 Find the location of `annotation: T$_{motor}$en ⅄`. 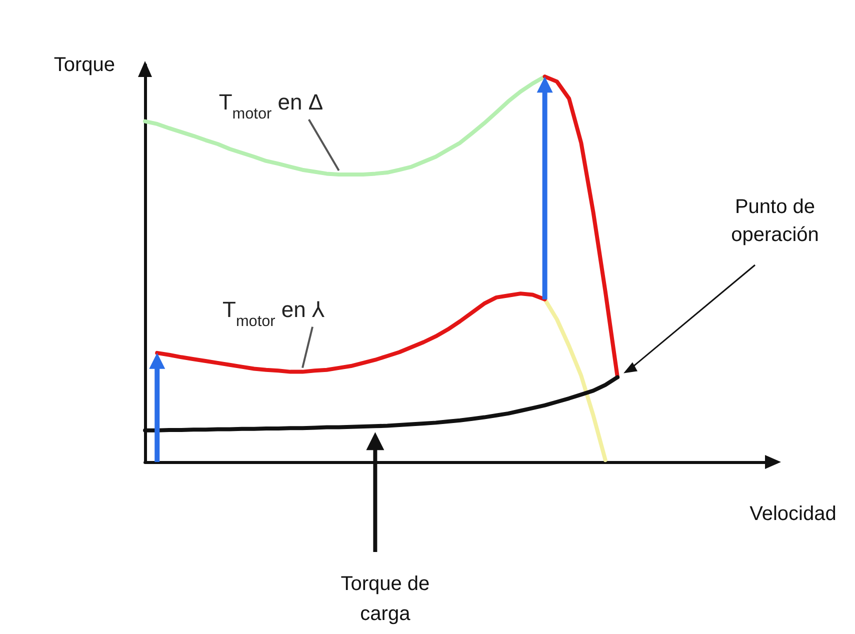

annotation: T$_{motor}$en ⅄ is located at coordinates (274, 313).